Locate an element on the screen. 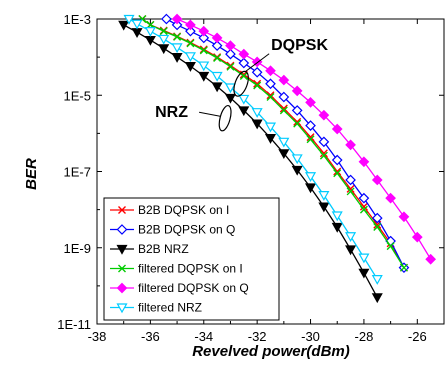 The height and width of the screenshot is (365, 446). legend-entry: filtered DQPSK on Q is located at coordinates (179, 288).